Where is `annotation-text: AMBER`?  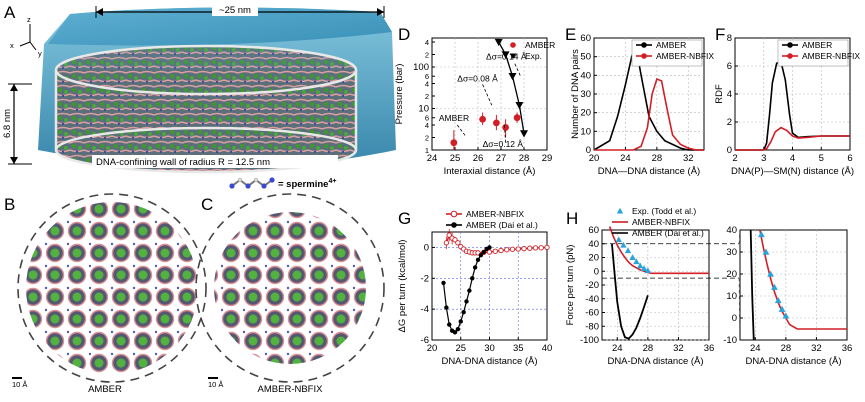 annotation-text: AMBER is located at coordinates (454, 118).